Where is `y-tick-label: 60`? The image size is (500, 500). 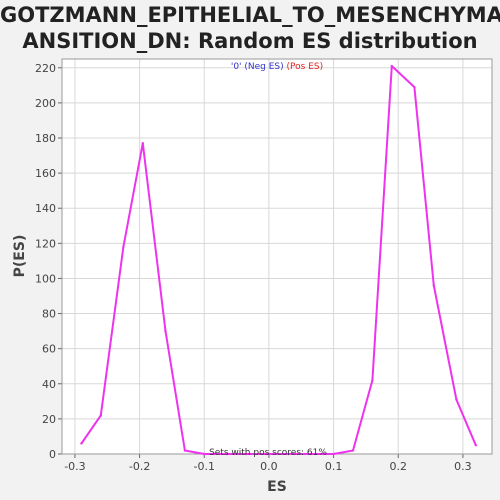 y-tick-label: 60 is located at coordinates (49, 349).